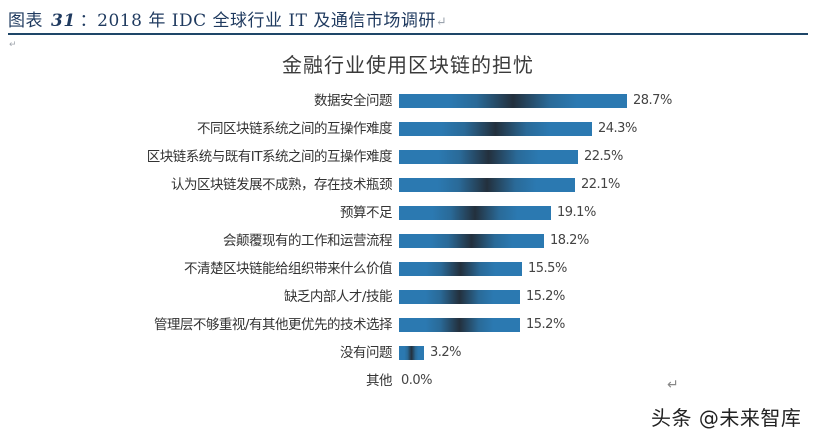  What do you see at coordinates (603, 156) in the screenshot?
I see `value-label: 22.5%` at bounding box center [603, 156].